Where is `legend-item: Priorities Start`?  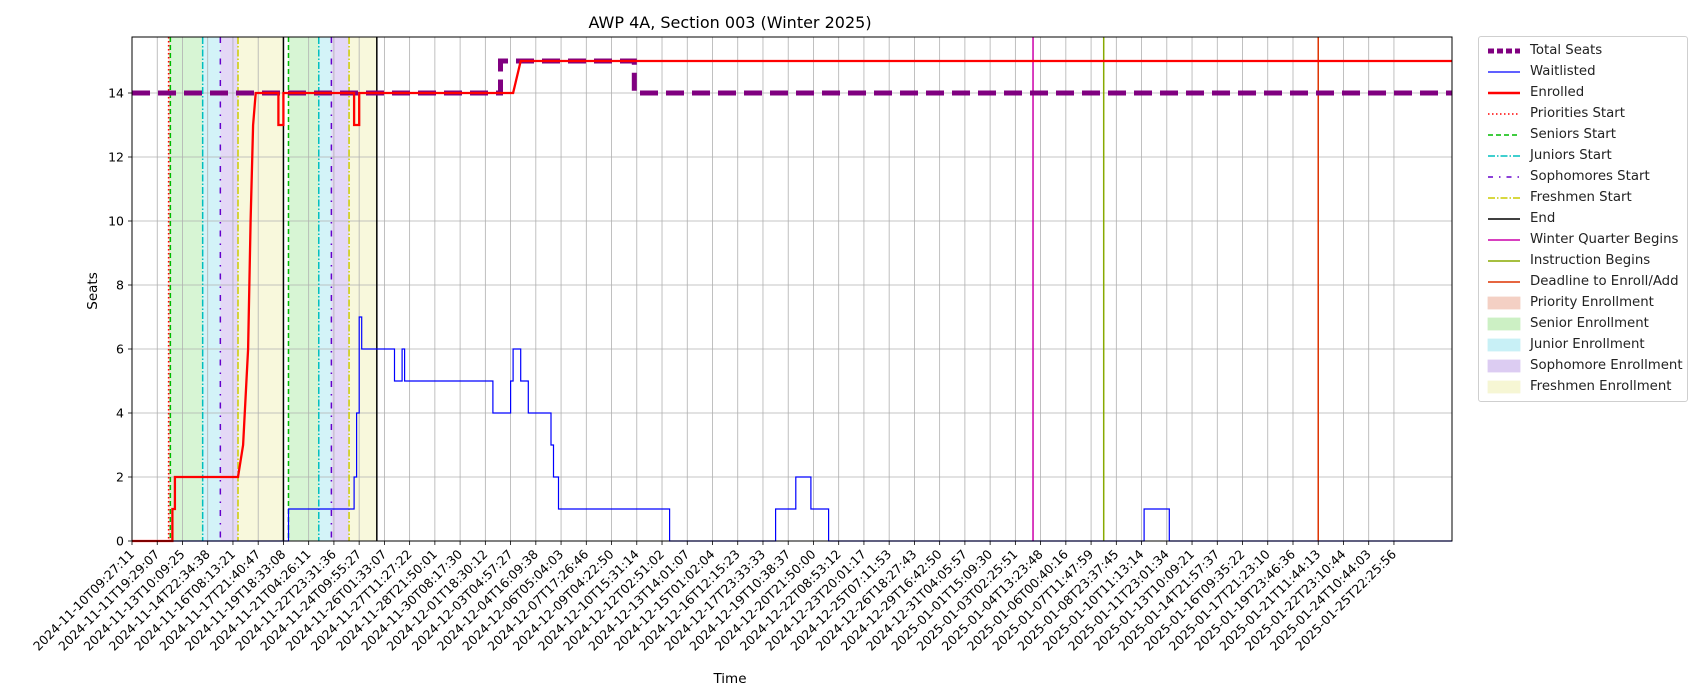 legend-item: Priorities Start is located at coordinates (1583, 113).